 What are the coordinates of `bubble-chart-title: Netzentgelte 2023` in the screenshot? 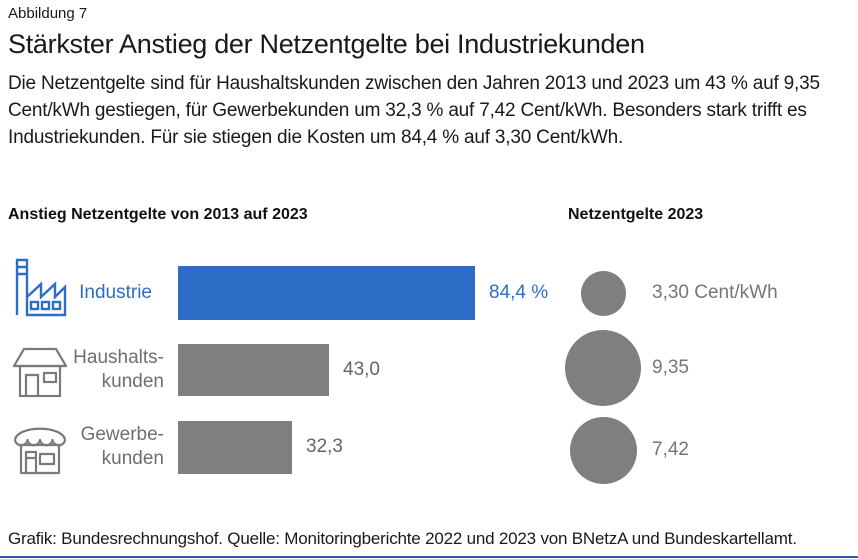 It's located at (636, 214).